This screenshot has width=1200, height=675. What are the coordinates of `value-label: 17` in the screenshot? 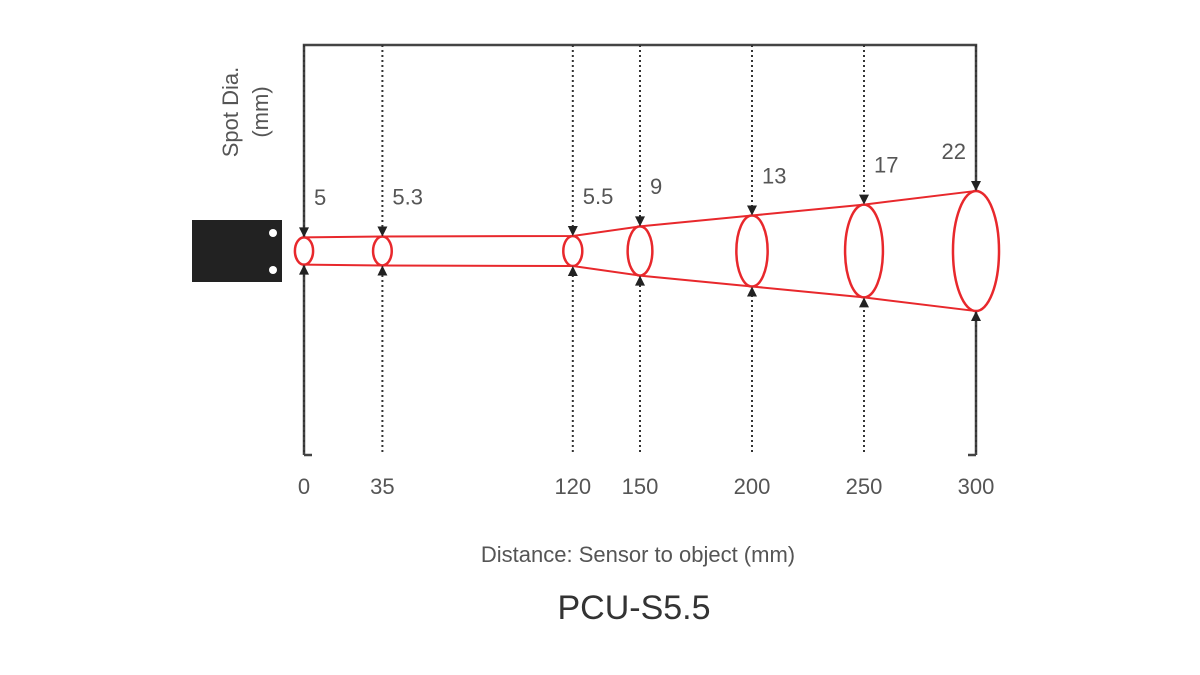 It's located at (886, 164).